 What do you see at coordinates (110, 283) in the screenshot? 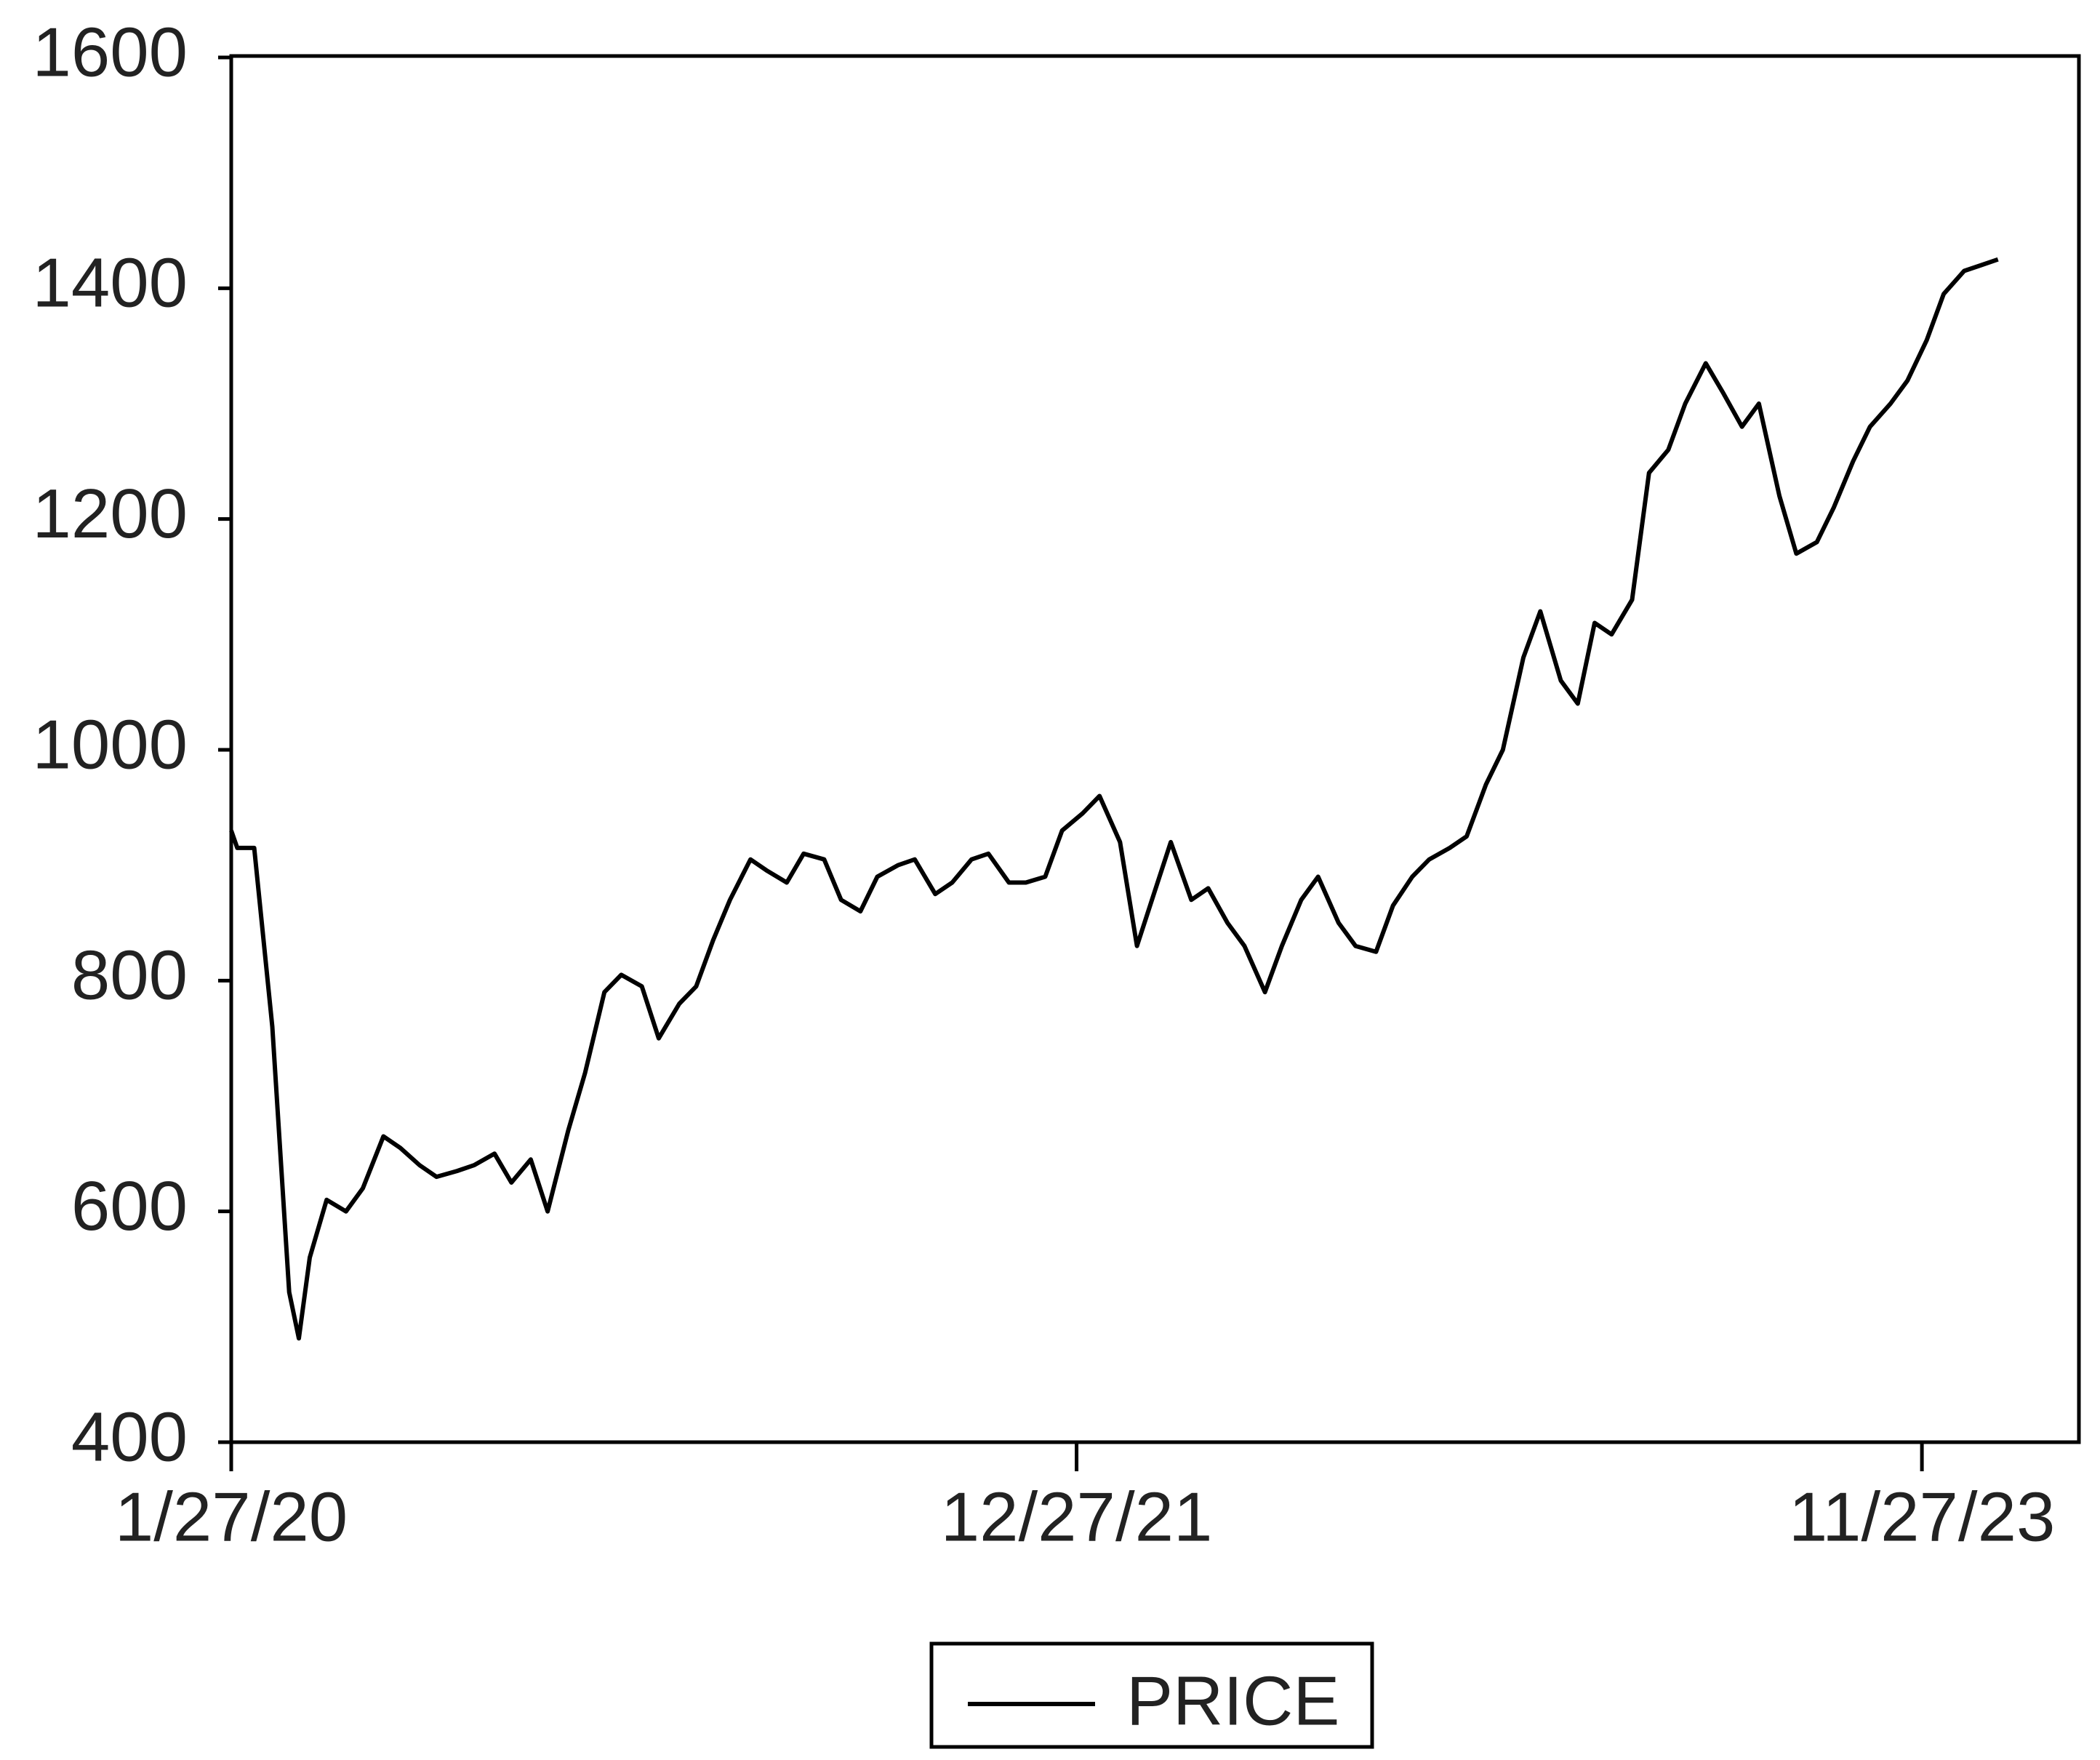
I see `y-tick-label: 1400` at bounding box center [110, 283].